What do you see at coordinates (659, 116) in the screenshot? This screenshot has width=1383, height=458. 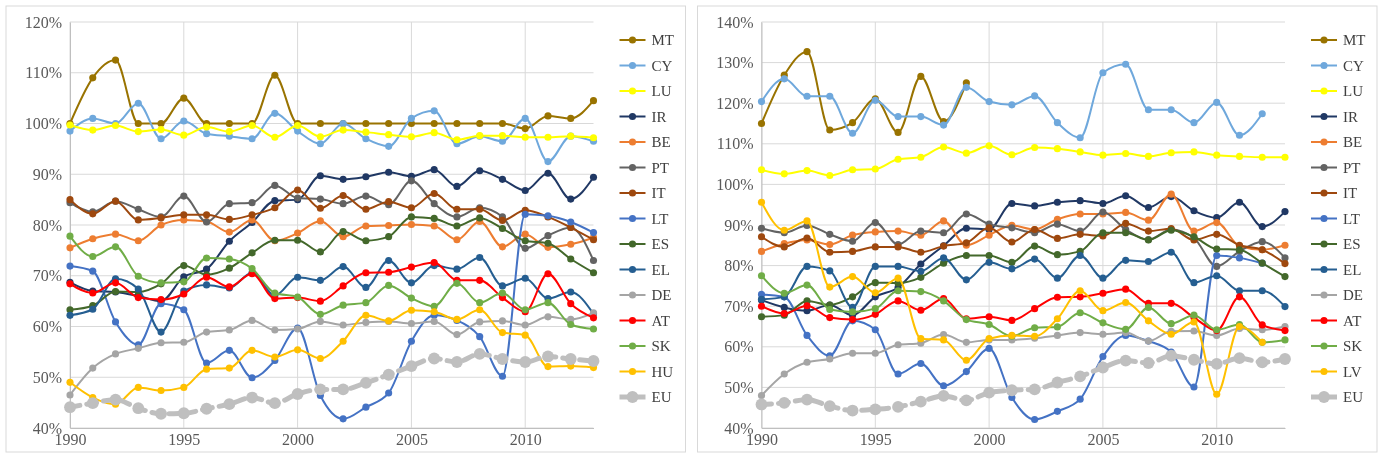 I see `legend-label: IR` at bounding box center [659, 116].